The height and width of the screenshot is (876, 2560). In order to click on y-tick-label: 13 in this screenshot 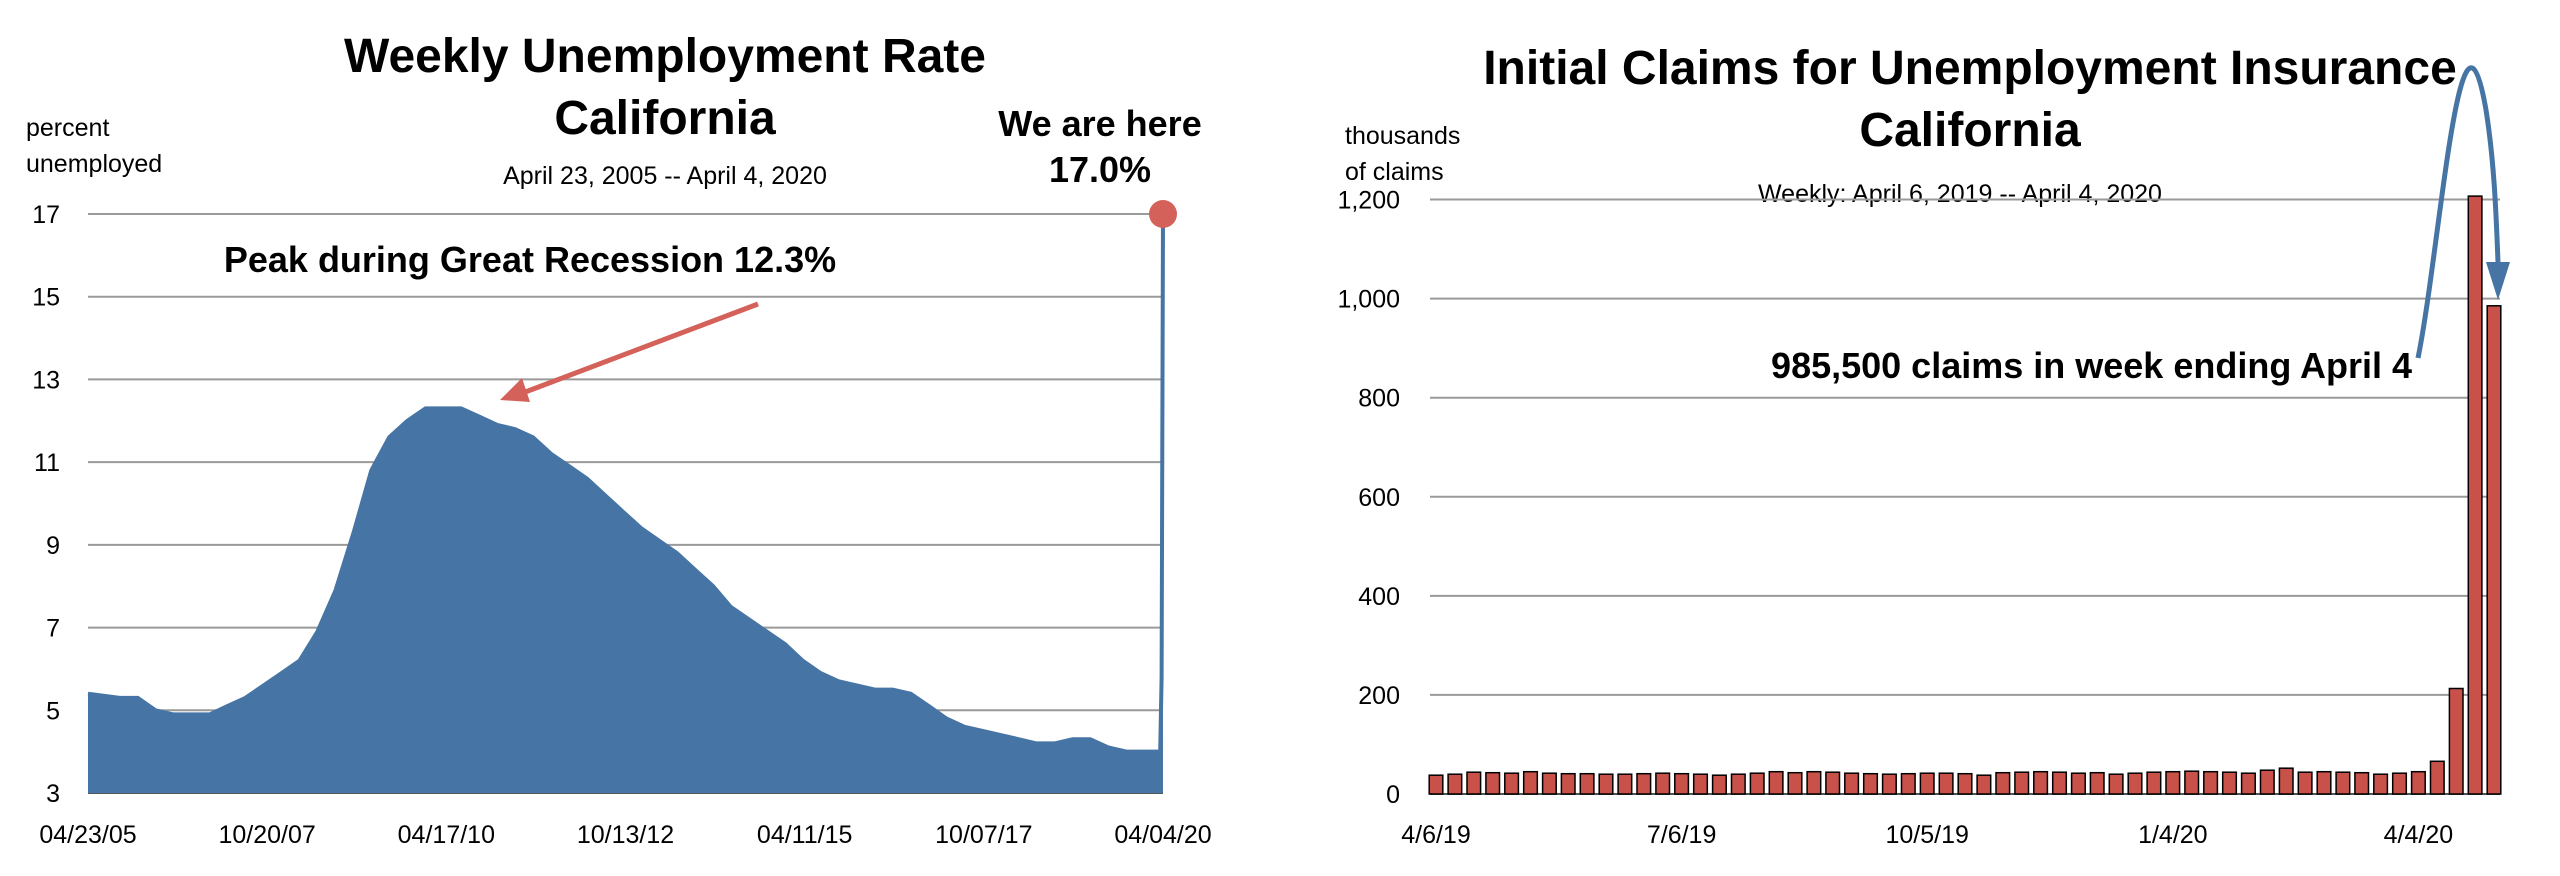, I will do `click(46, 380)`.